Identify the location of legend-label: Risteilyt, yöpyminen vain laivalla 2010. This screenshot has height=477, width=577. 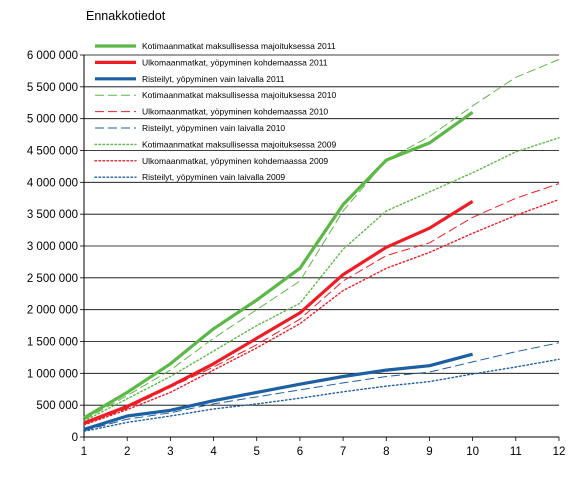
(213, 128).